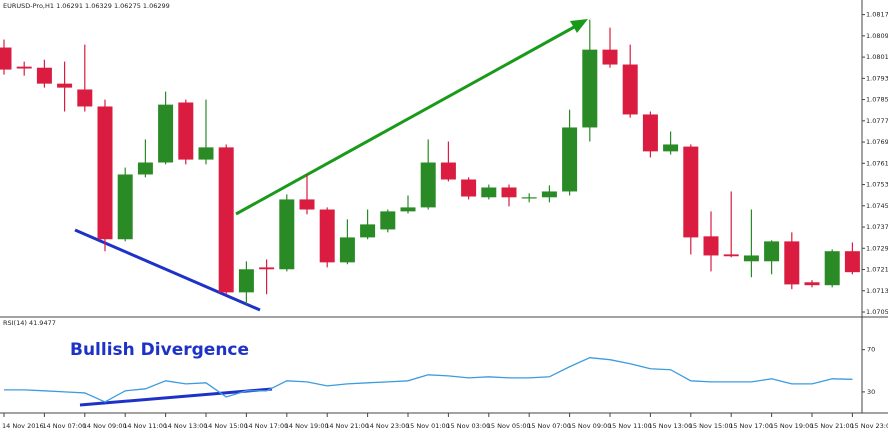  Describe the element at coordinates (877, 57) in the screenshot. I see `y-tick-label: 1.08015` at that location.